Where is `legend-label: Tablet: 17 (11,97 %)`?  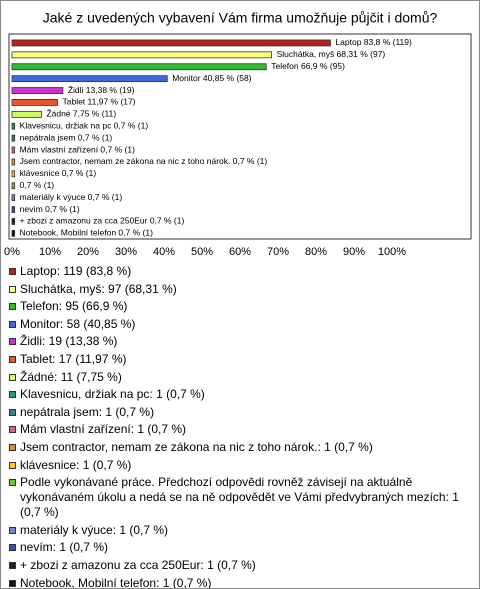
legend-label: Tablet: 17 (11,97 %) is located at coordinates (73, 358).